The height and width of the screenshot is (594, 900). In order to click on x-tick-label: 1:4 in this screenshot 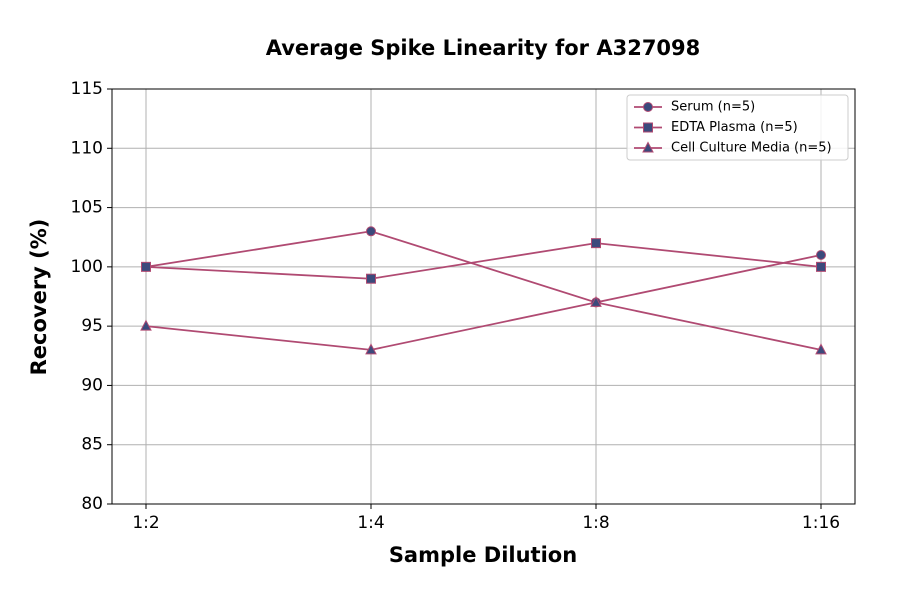, I will do `click(370, 523)`.